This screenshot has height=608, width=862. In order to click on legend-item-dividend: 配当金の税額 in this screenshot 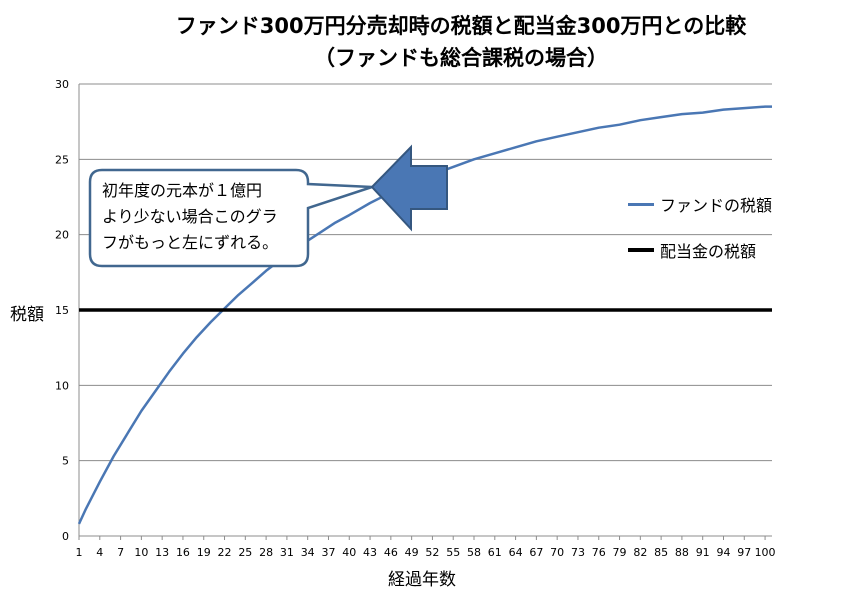, I will do `click(692, 250)`.